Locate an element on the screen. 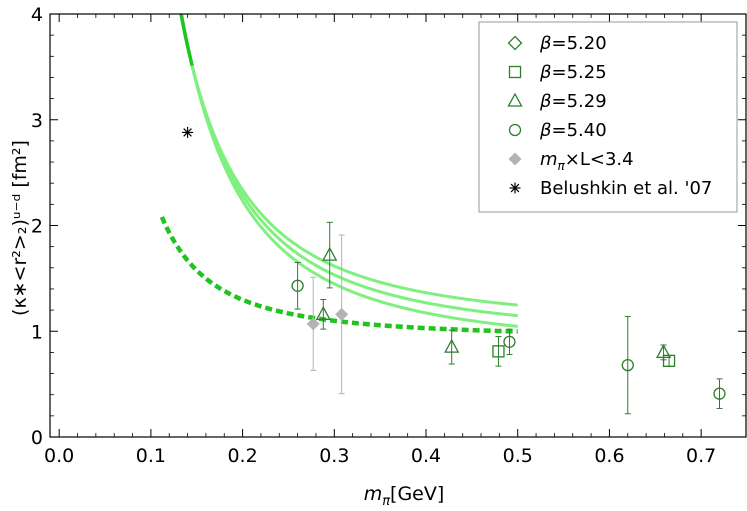 The height and width of the screenshot is (511, 747). legend-label: β=5.20 is located at coordinates (573, 43).